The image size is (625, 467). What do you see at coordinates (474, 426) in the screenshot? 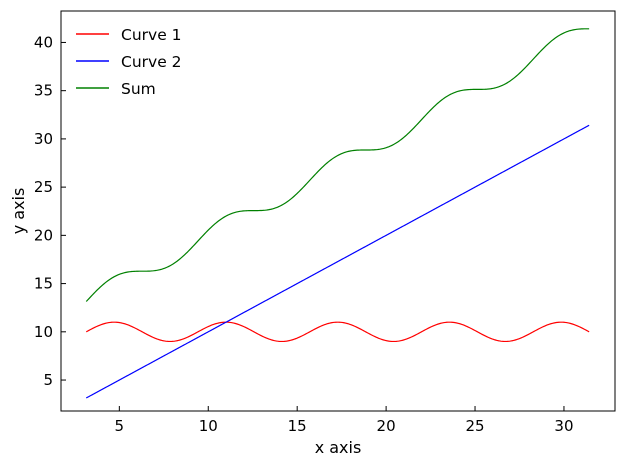
I see `x-tick-label: 25` at bounding box center [474, 426].